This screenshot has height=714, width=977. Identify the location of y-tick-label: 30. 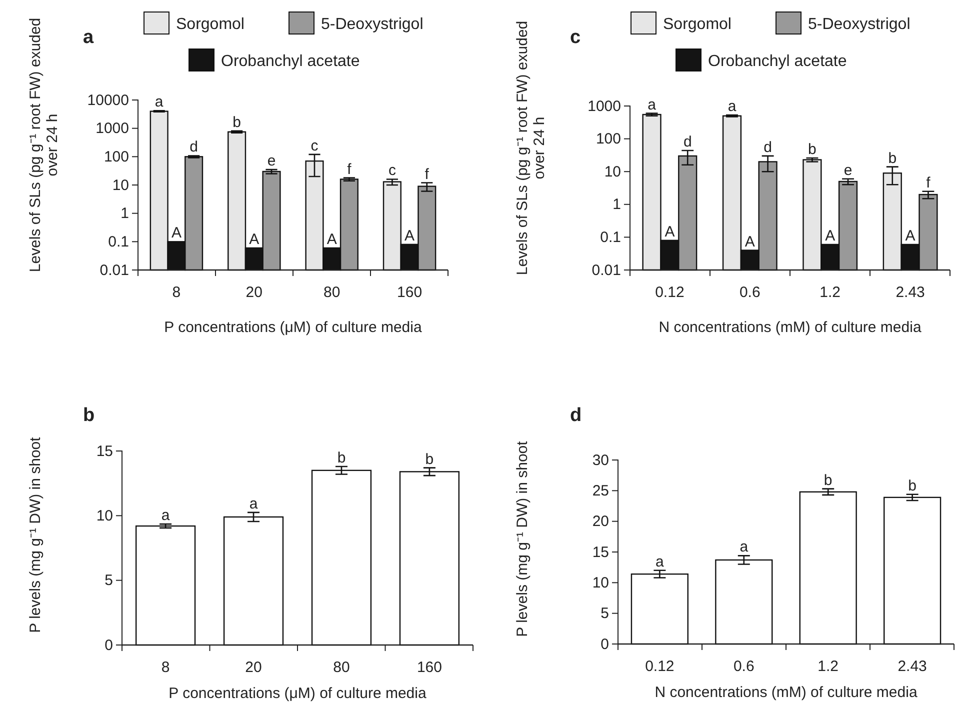
(600, 460).